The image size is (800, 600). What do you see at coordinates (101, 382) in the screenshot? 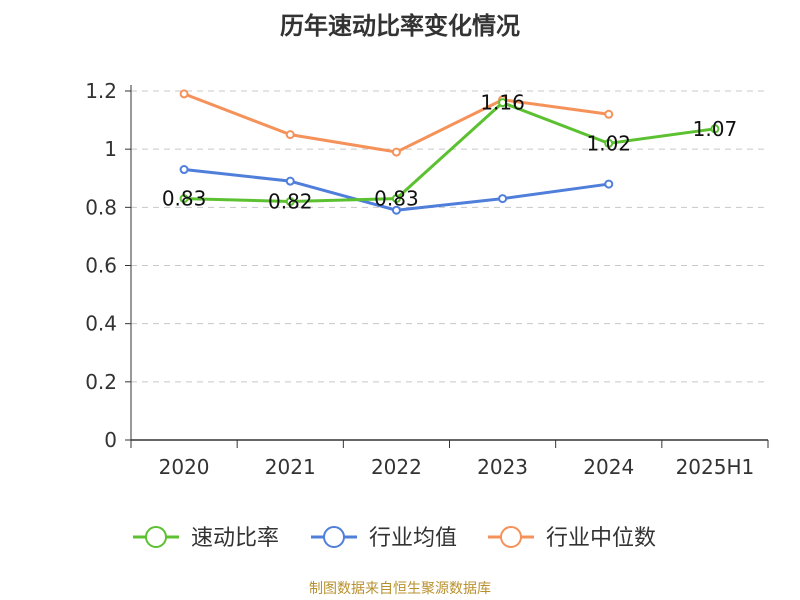
I see `y-tick-label-1: 0.2` at bounding box center [101, 382].